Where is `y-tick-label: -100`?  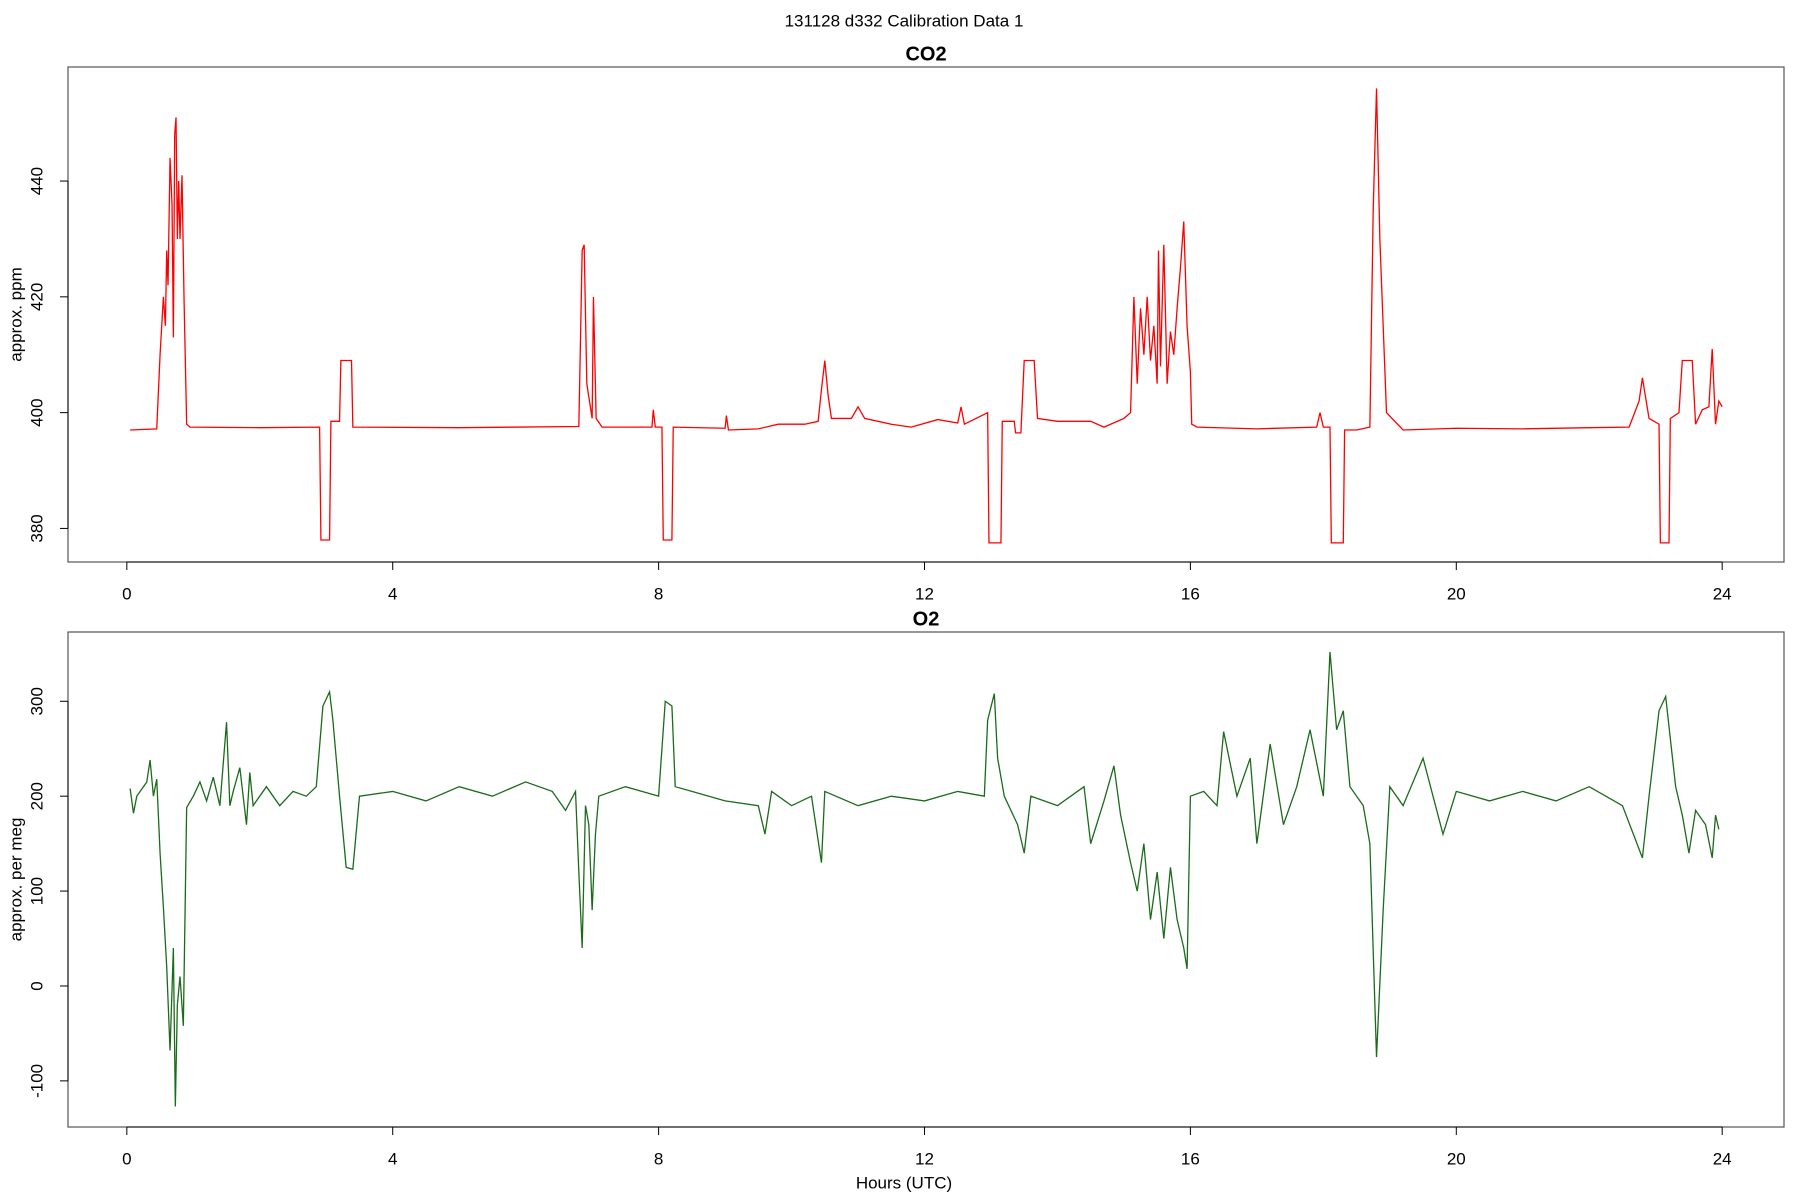
y-tick-label: -100 is located at coordinates (36, 1081).